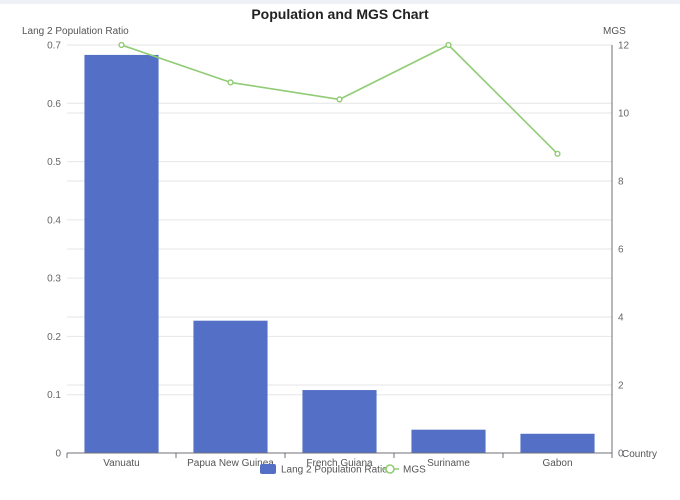 This screenshot has width=680, height=500. Describe the element at coordinates (624, 114) in the screenshot. I see `y-right-tick-5: 10` at that location.